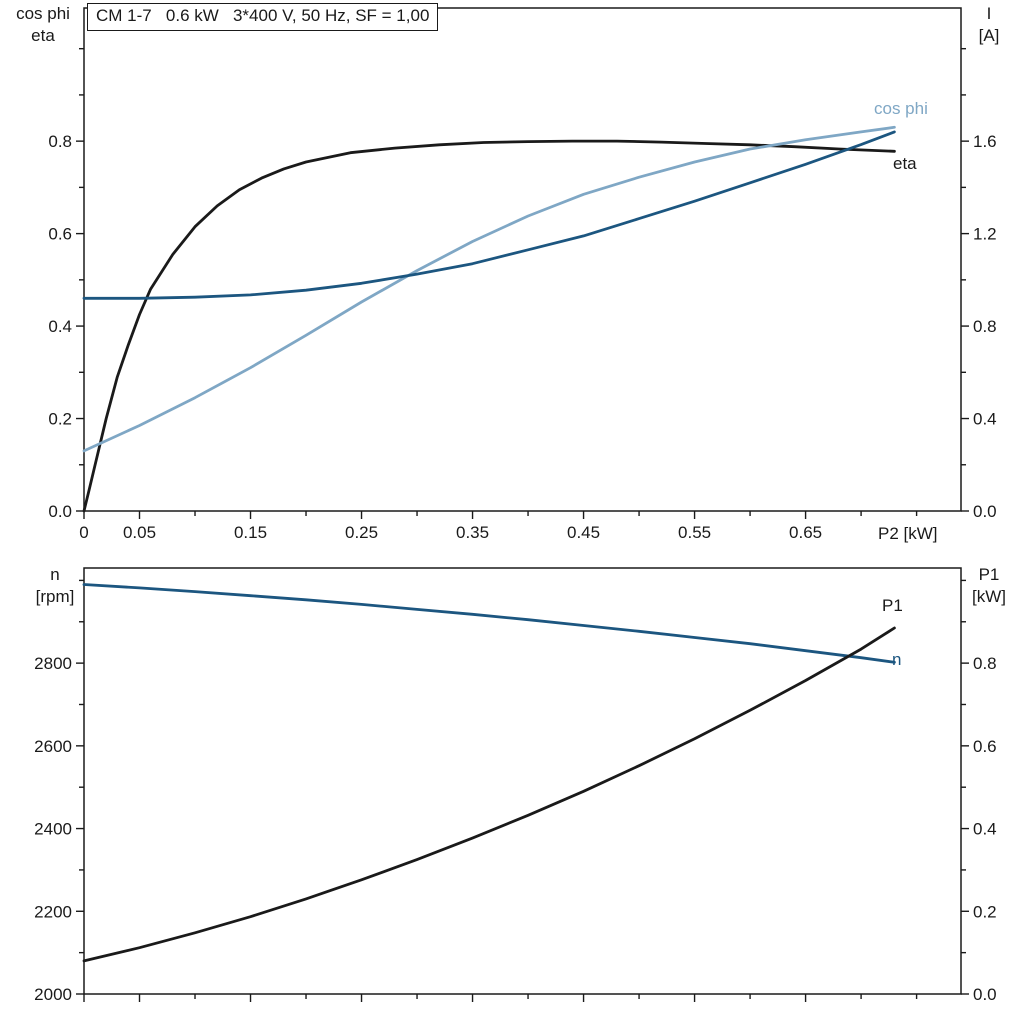 The image size is (1024, 1024). Describe the element at coordinates (53, 663) in the screenshot. I see `svg-text: 2800` at that location.